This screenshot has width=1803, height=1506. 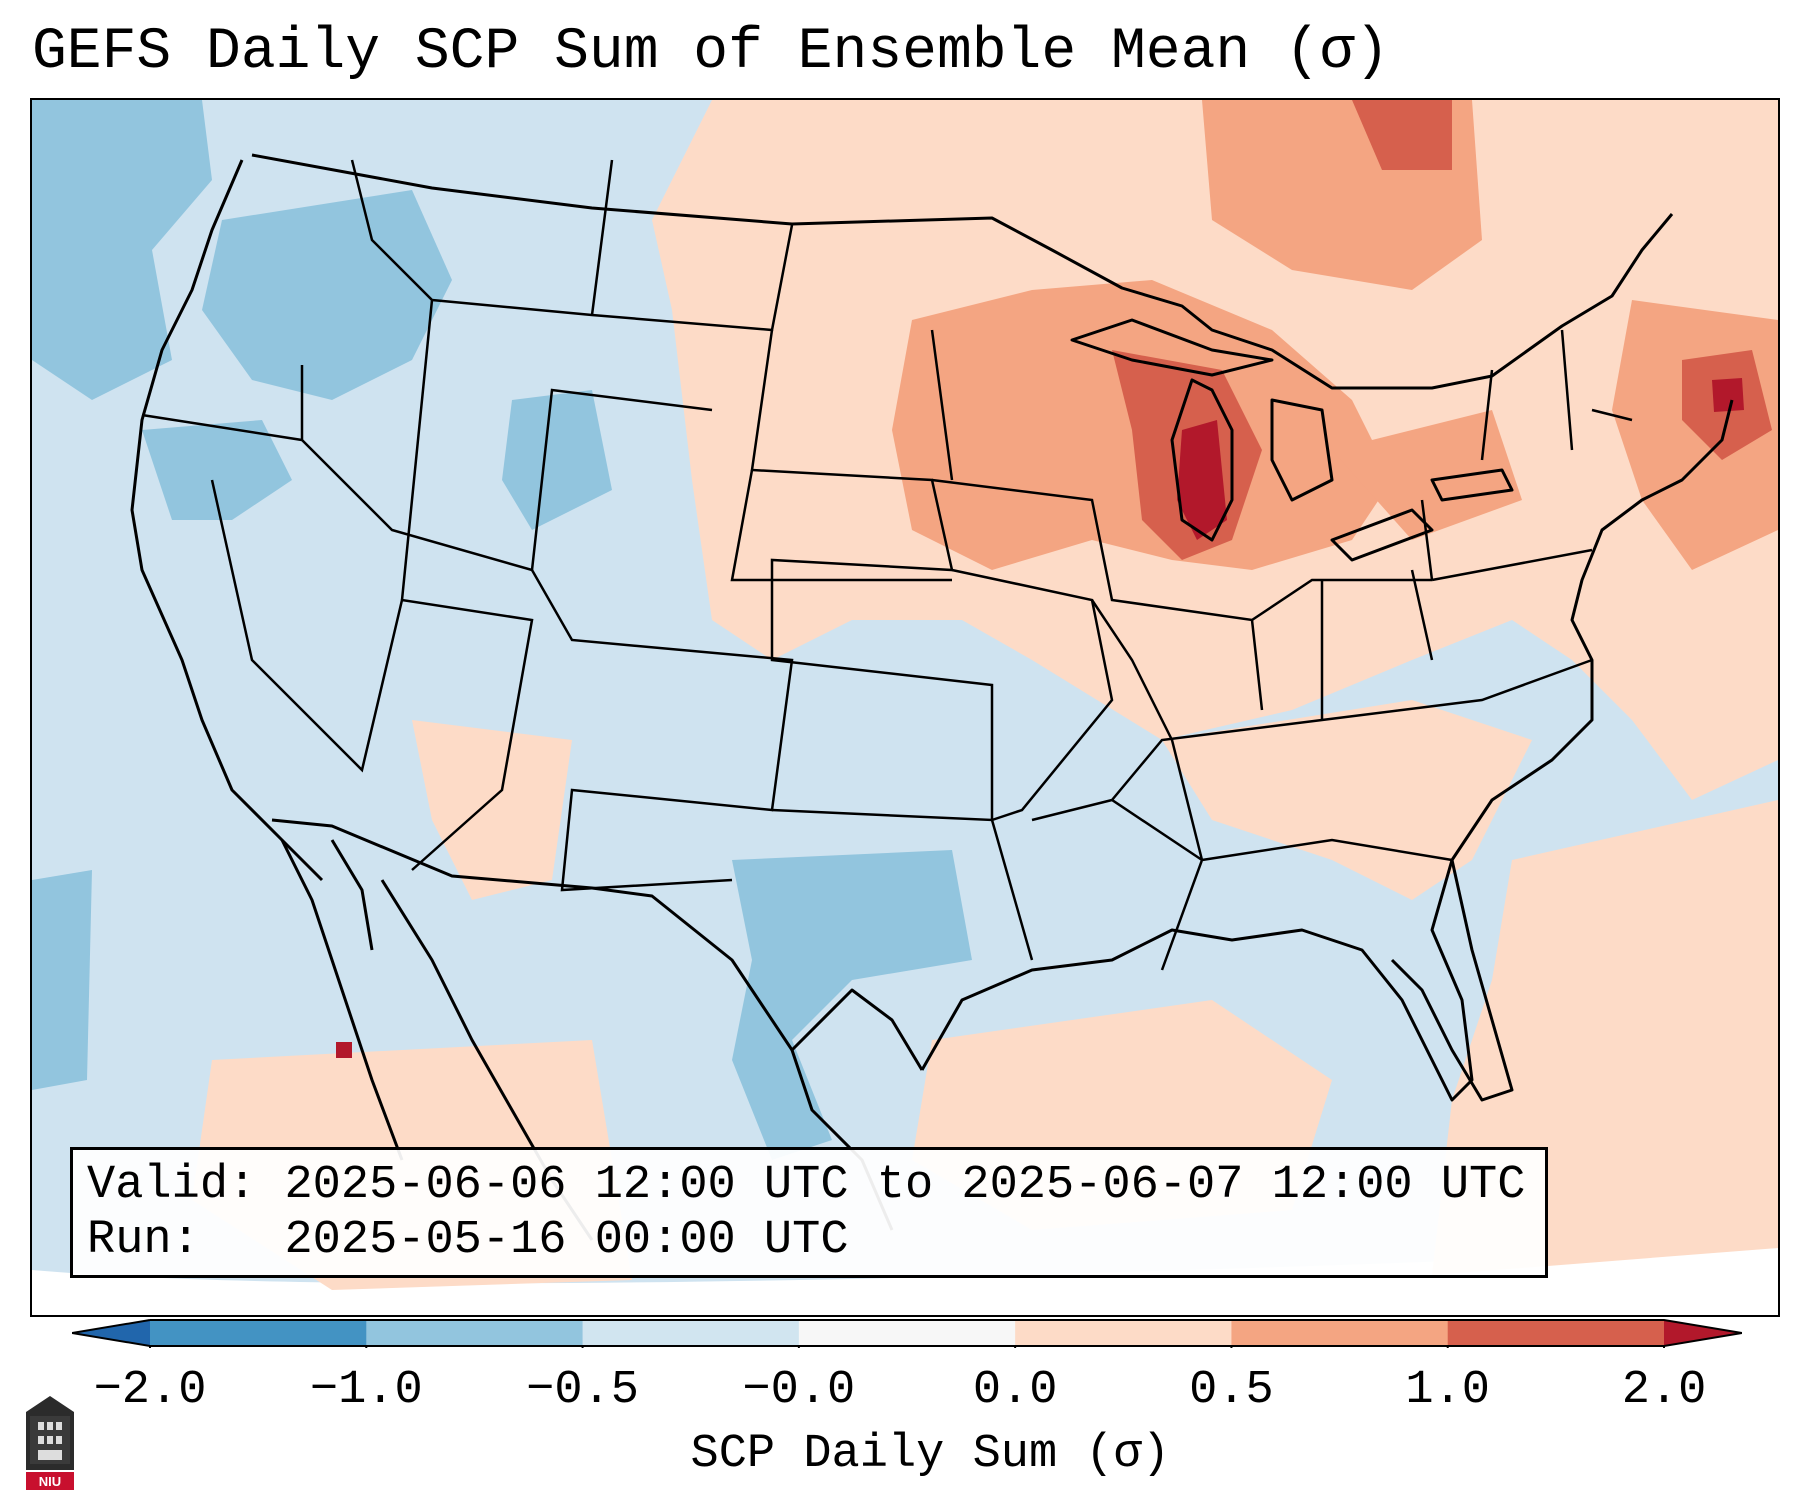 I want to click on logo-text: NIU, so click(x=50, y=1481).